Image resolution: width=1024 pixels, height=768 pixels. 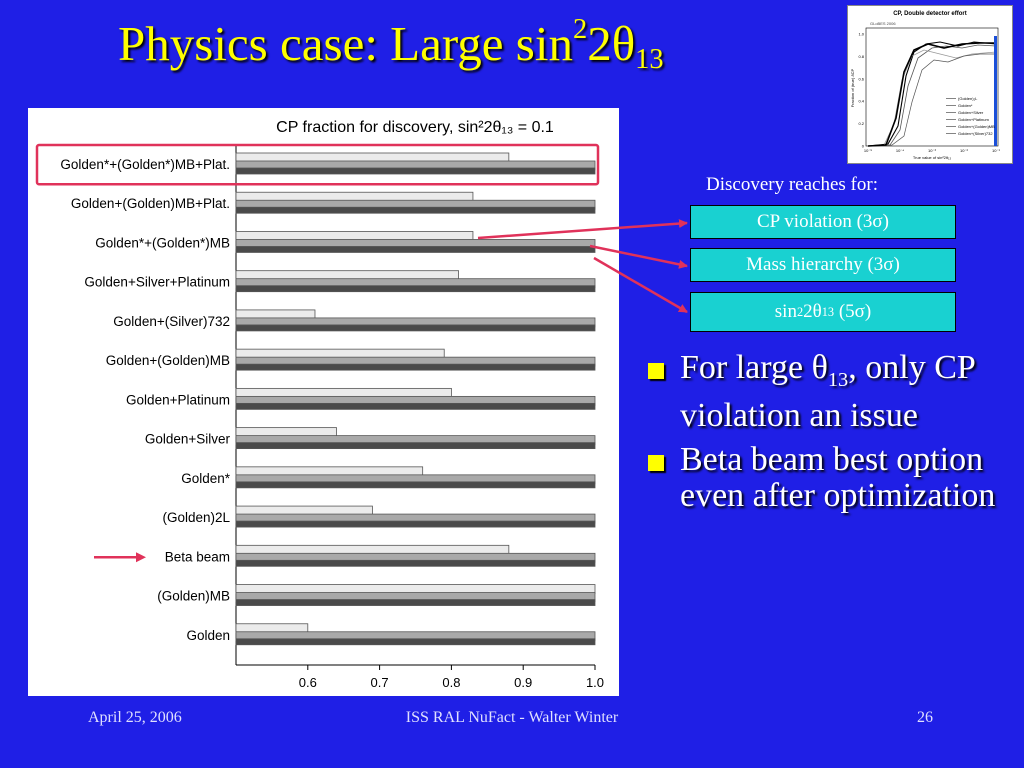 I want to click on category-label: Golden*+(Golden*)MB+Plat., so click(x=145, y=164).